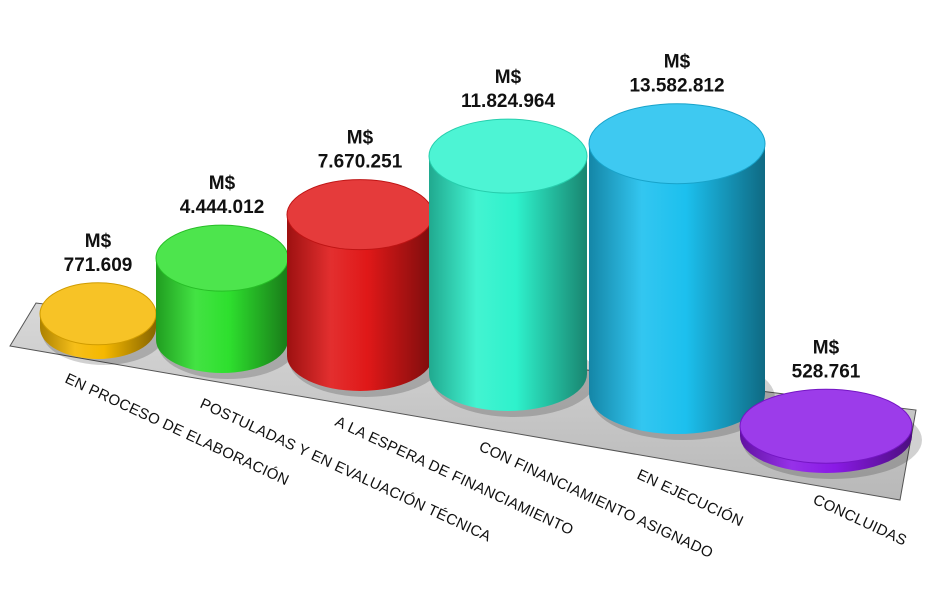 The image size is (941, 607). I want to click on value-label: 11.824.964, so click(508, 101).